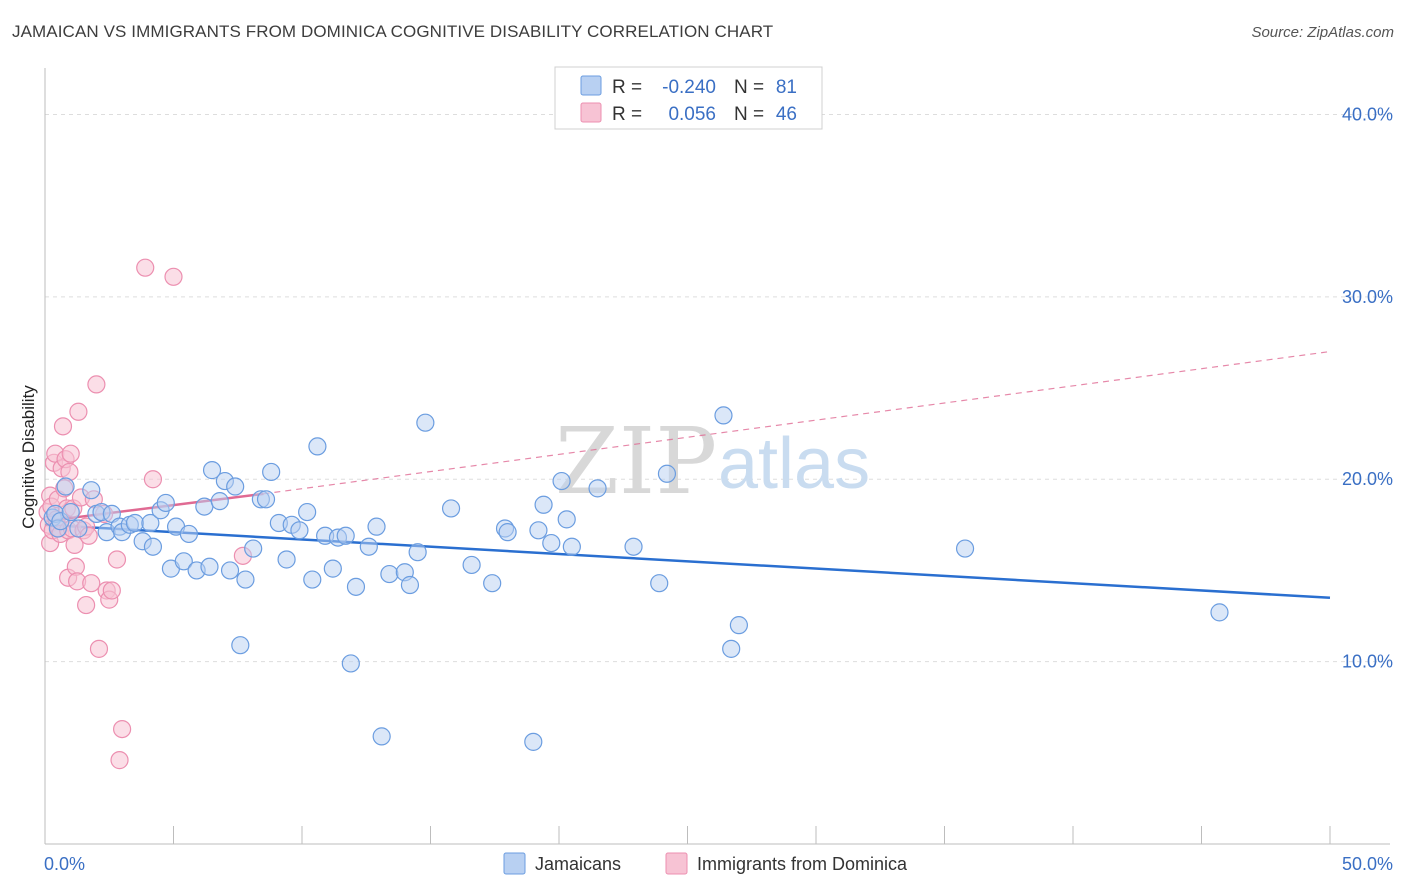  I want to click on legend-swatch-jamaicans, so click(591, 85).